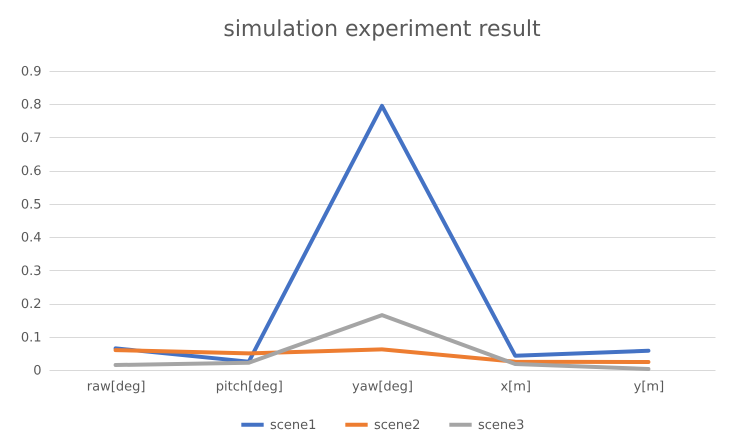 This screenshot has height=445, width=731. I want to click on x-tick-label: yaw[deg], so click(382, 387).